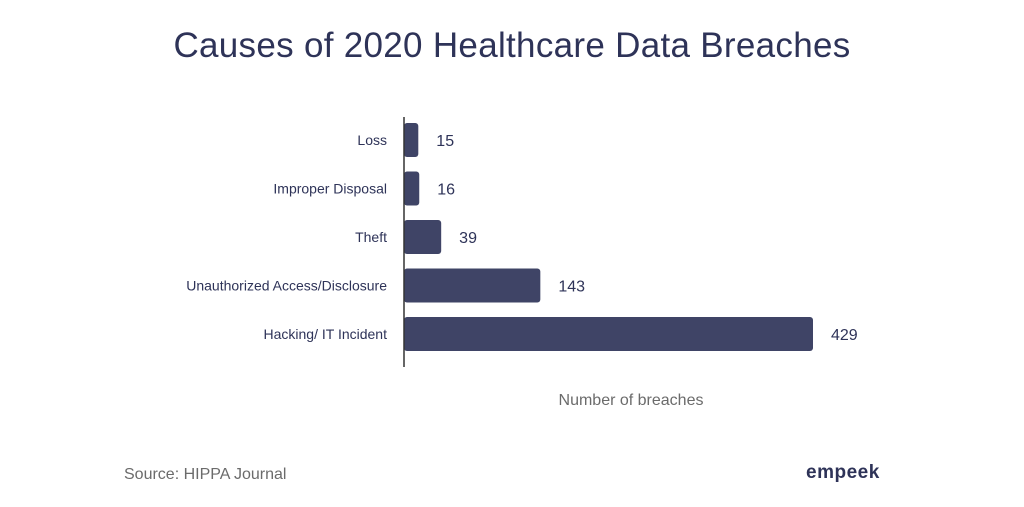 The height and width of the screenshot is (507, 1024). What do you see at coordinates (446, 190) in the screenshot?
I see `data-label-1: 16` at bounding box center [446, 190].